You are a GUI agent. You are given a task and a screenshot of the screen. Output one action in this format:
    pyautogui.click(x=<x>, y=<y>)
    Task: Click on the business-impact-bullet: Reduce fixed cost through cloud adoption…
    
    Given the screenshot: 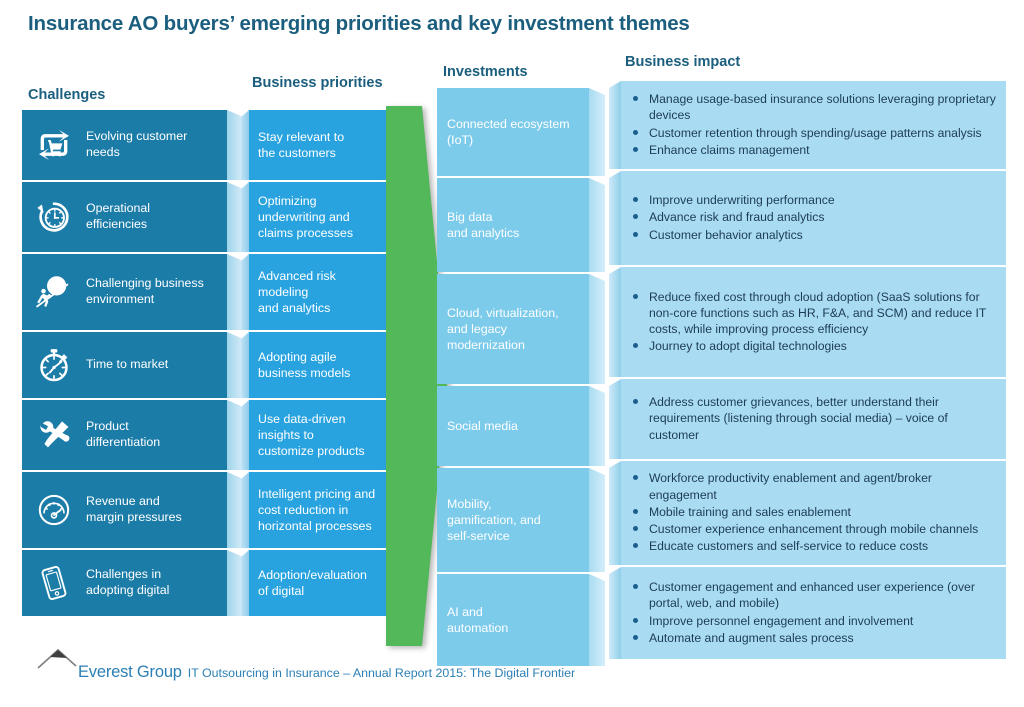 What is the action you would take?
    pyautogui.click(x=814, y=313)
    